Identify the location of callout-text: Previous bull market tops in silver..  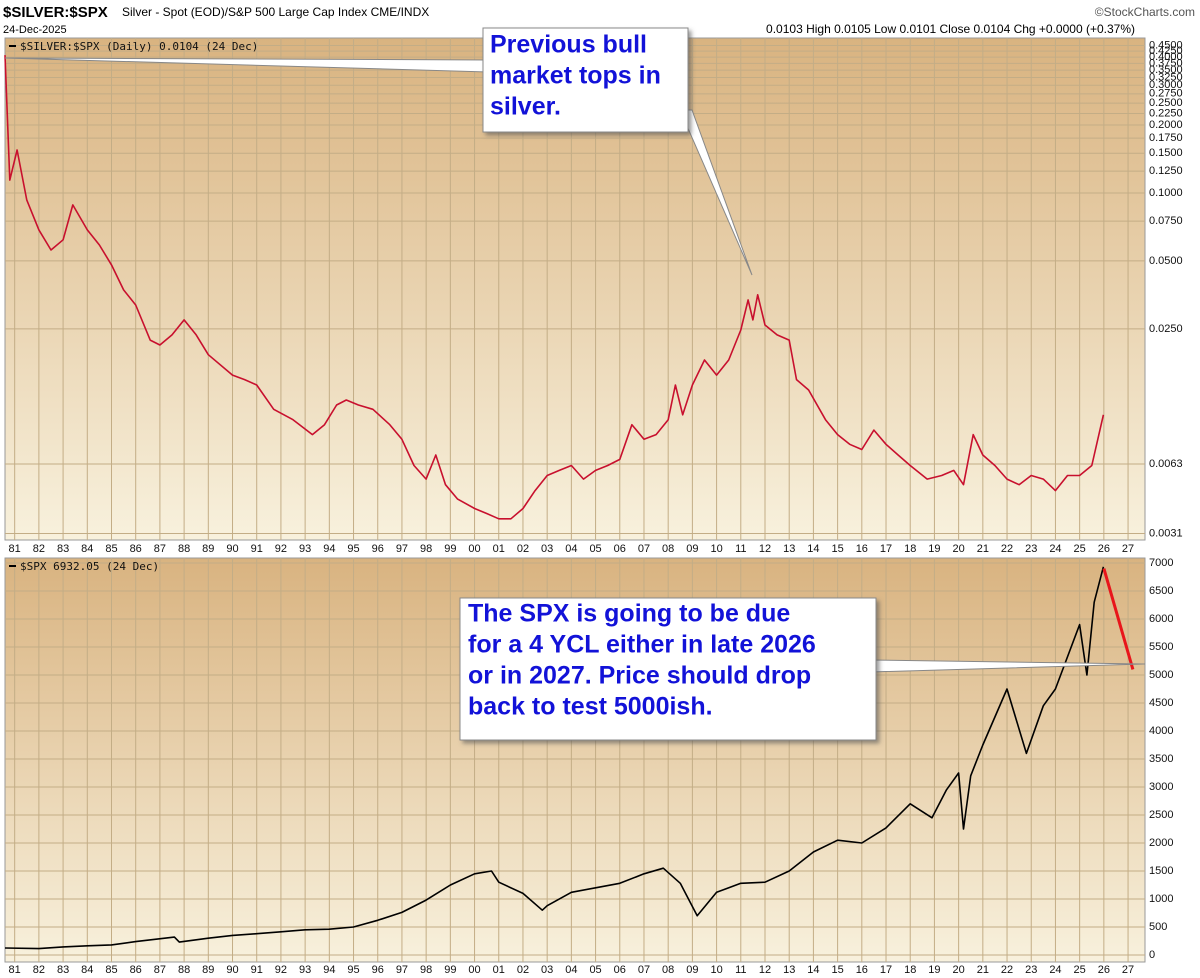
(575, 76).